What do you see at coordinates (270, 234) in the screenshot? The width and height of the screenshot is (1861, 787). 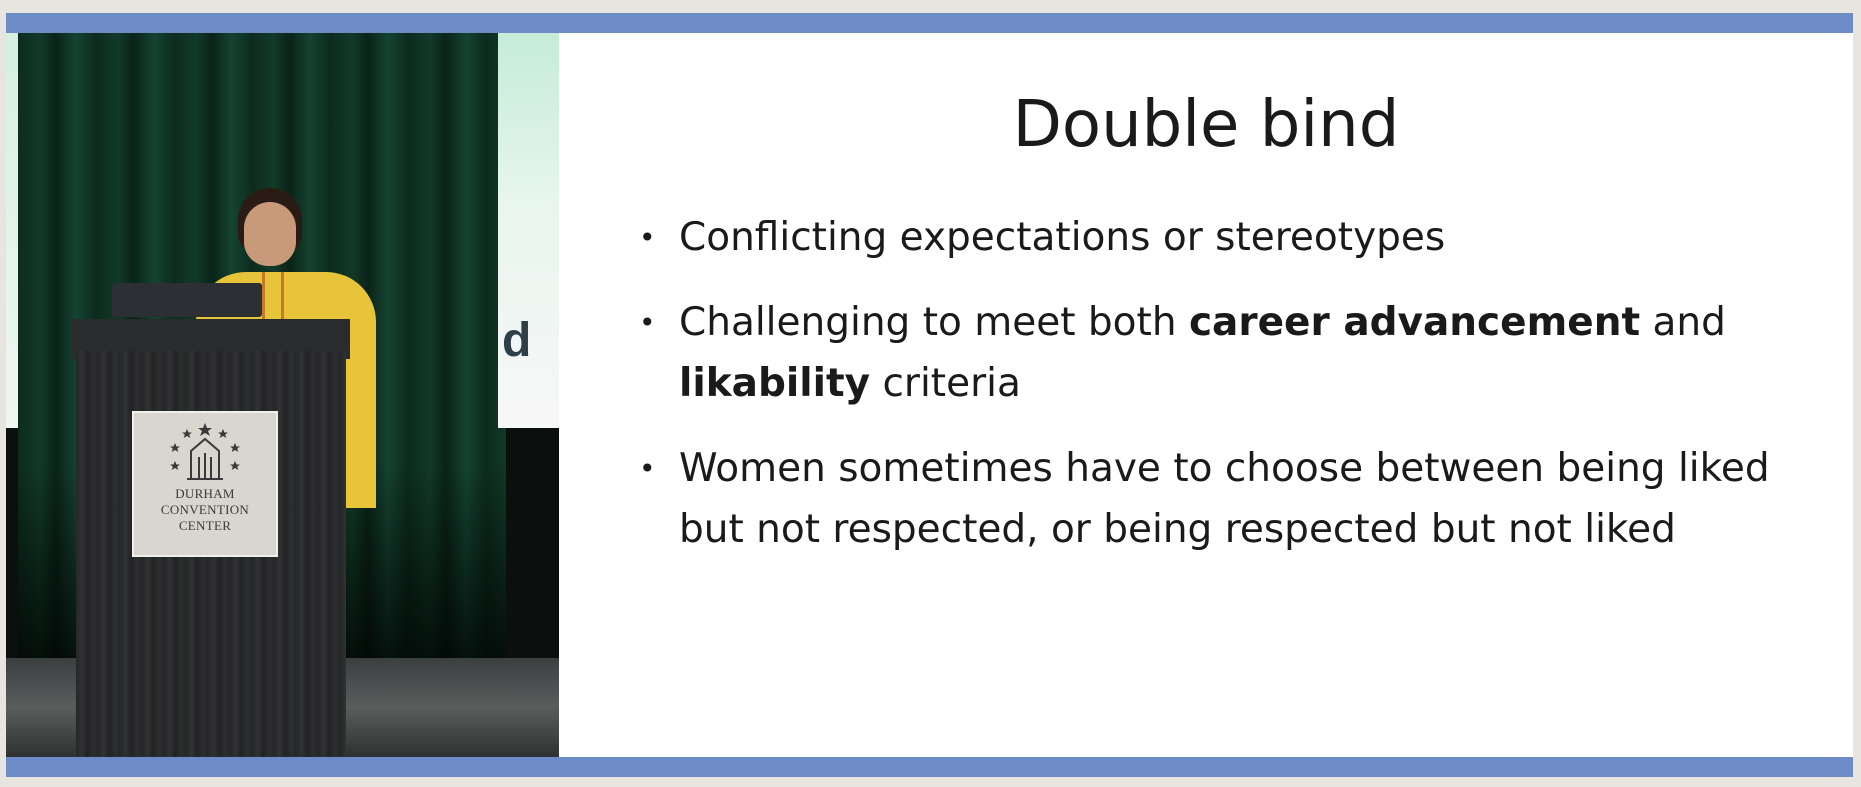 I see `speaker-head` at bounding box center [270, 234].